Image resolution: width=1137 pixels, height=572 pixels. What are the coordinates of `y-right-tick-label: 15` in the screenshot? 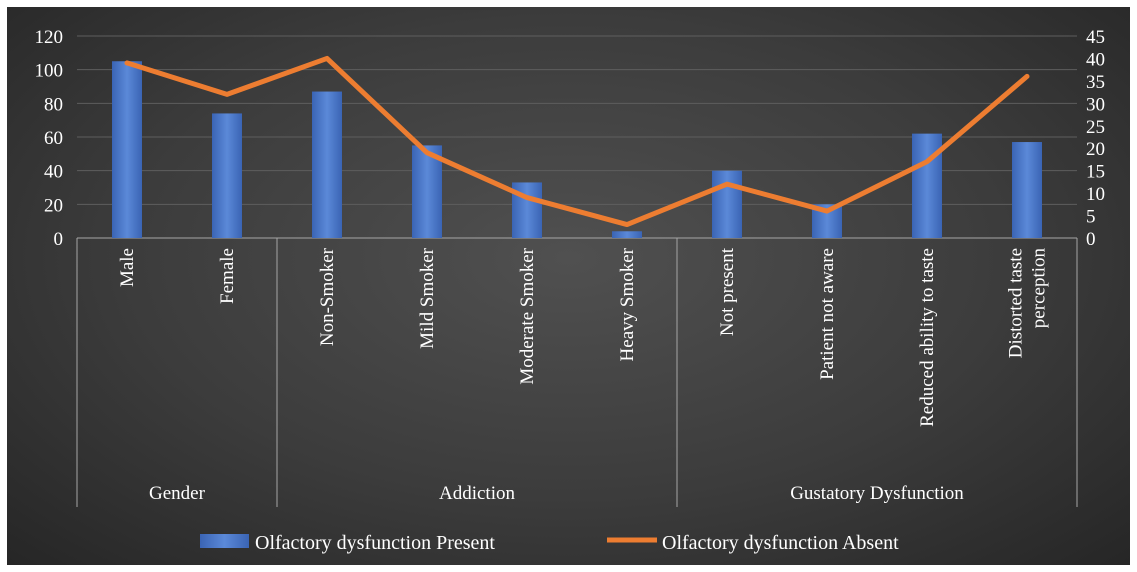 It's located at (1095, 172).